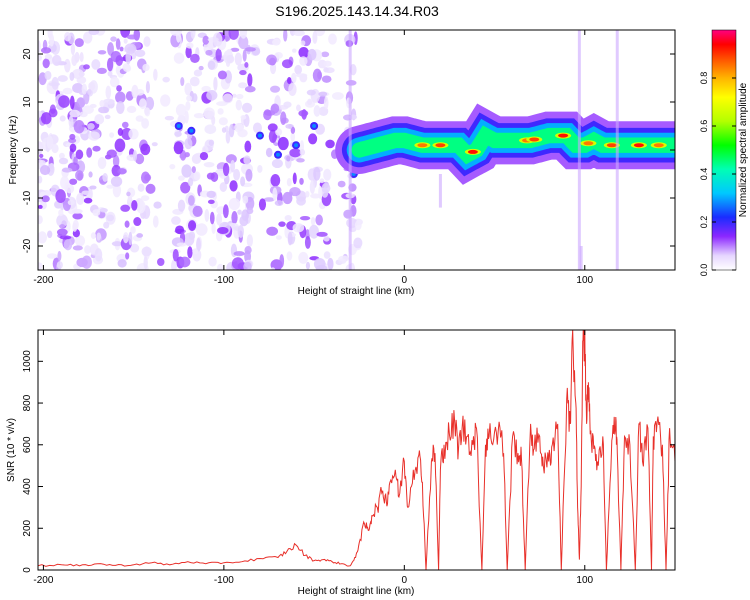 The width and height of the screenshot is (750, 600). I want to click on spectrogram-xlabel: Height of straight line (km), so click(356, 291).